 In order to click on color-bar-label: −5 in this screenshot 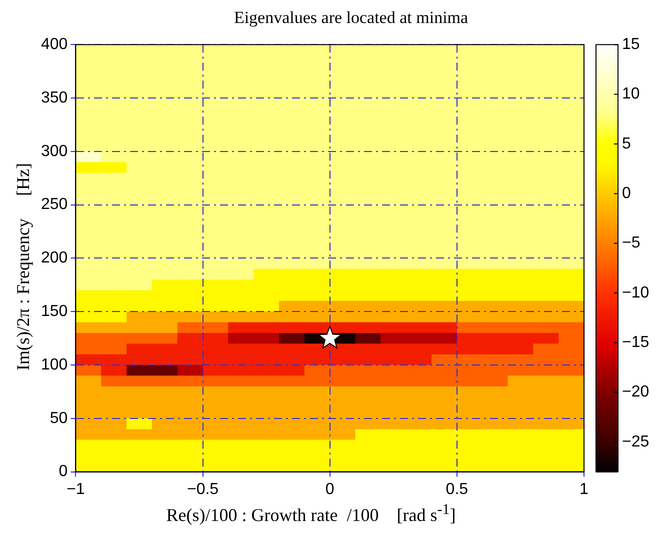, I will do `click(631, 243)`.